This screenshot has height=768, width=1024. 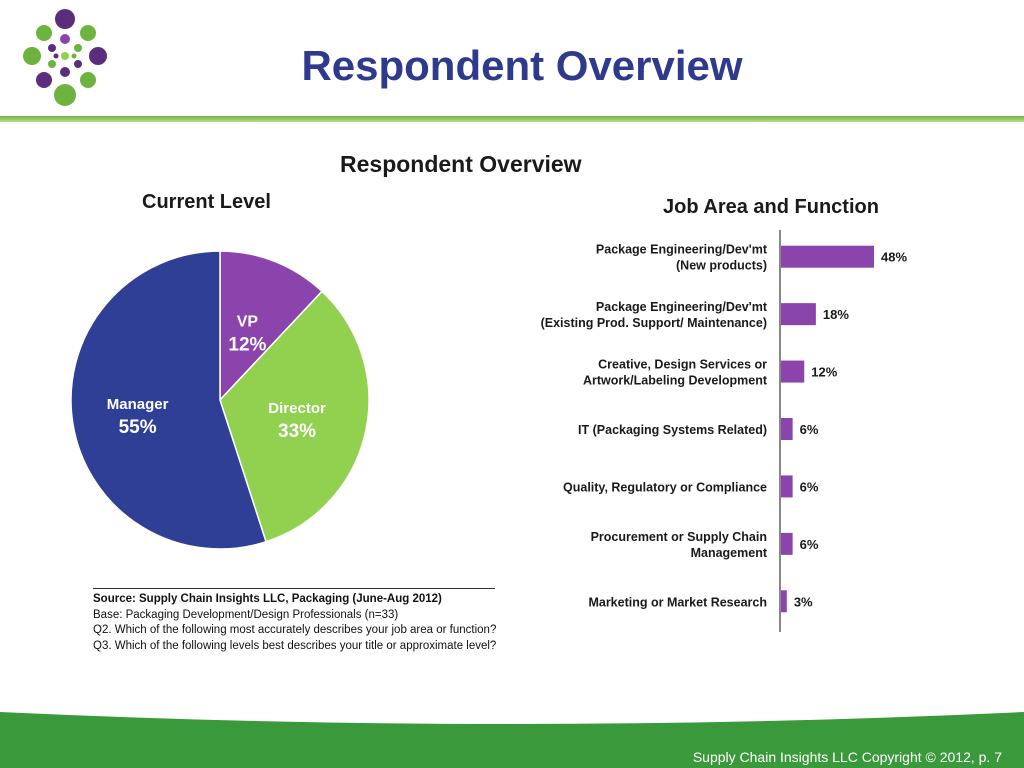 I want to click on bar-category-label-5-0: Procurement or Supply Chain, so click(x=679, y=537).